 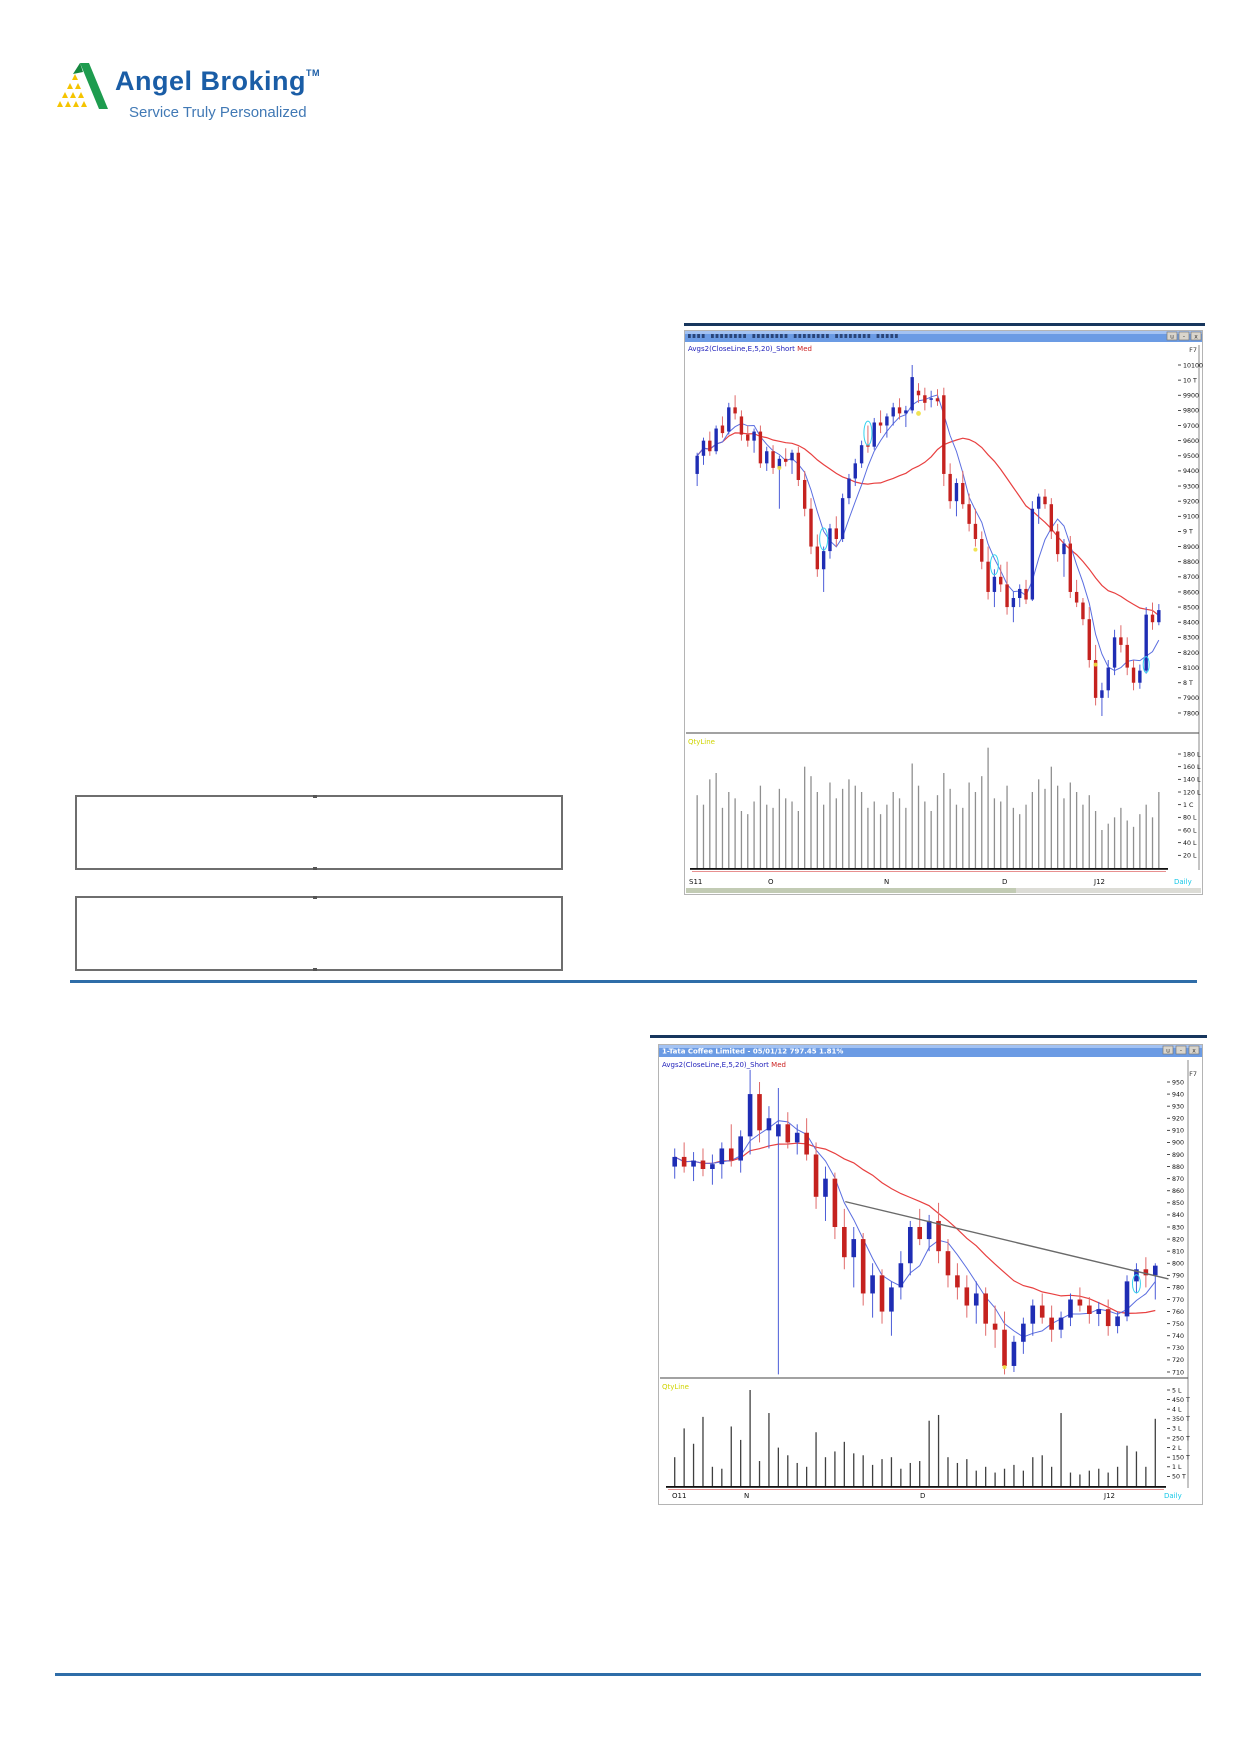 I want to click on svg-text: 9200, so click(x=1191, y=501).